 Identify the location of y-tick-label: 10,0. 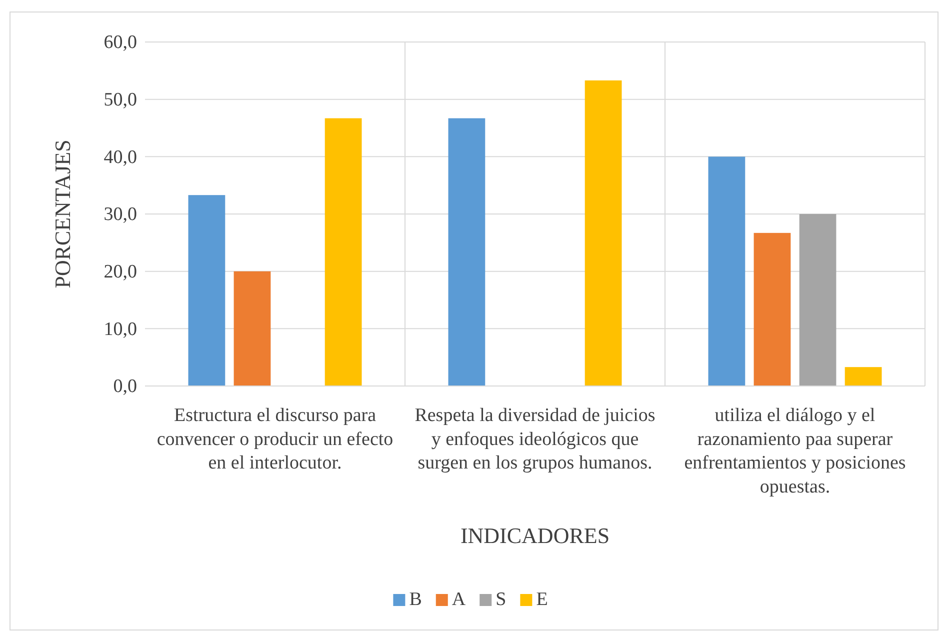
(120, 329).